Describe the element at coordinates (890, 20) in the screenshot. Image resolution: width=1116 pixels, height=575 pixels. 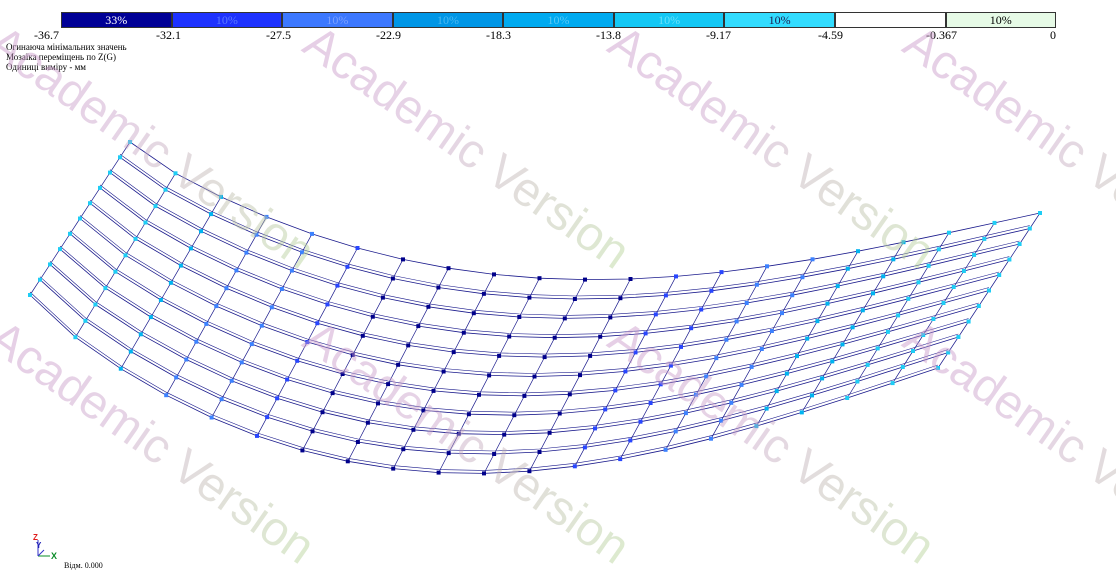
I see `legend-segment` at that location.